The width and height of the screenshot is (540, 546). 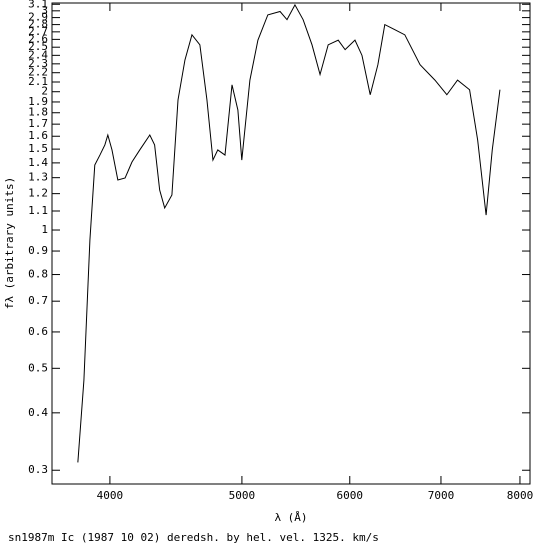 What do you see at coordinates (290, 517) in the screenshot?
I see `x-axis-label: λ (Å)` at bounding box center [290, 517].